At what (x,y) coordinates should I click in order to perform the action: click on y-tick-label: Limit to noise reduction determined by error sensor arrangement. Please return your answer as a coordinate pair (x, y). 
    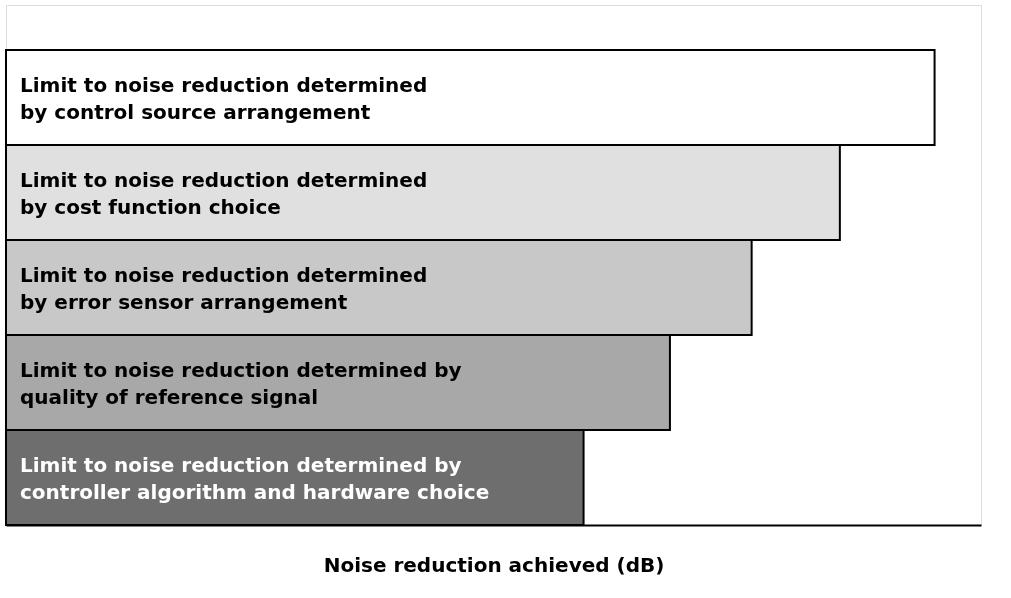
    Looking at the image, I should click on (224, 288).